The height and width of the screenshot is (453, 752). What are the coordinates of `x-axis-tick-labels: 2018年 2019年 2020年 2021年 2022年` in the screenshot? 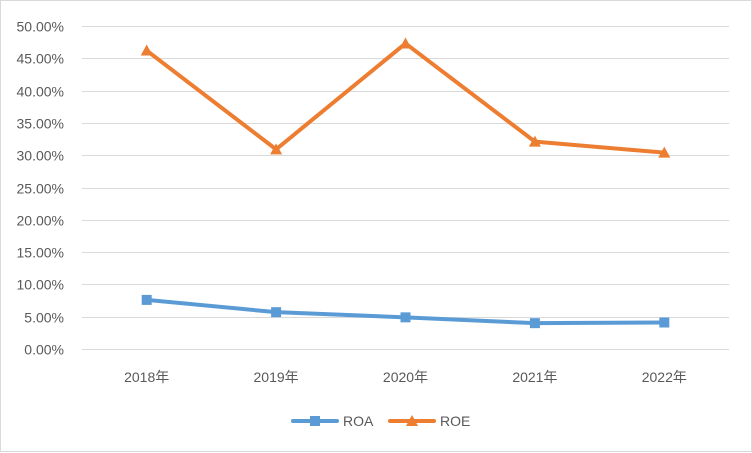 It's located at (405, 377).